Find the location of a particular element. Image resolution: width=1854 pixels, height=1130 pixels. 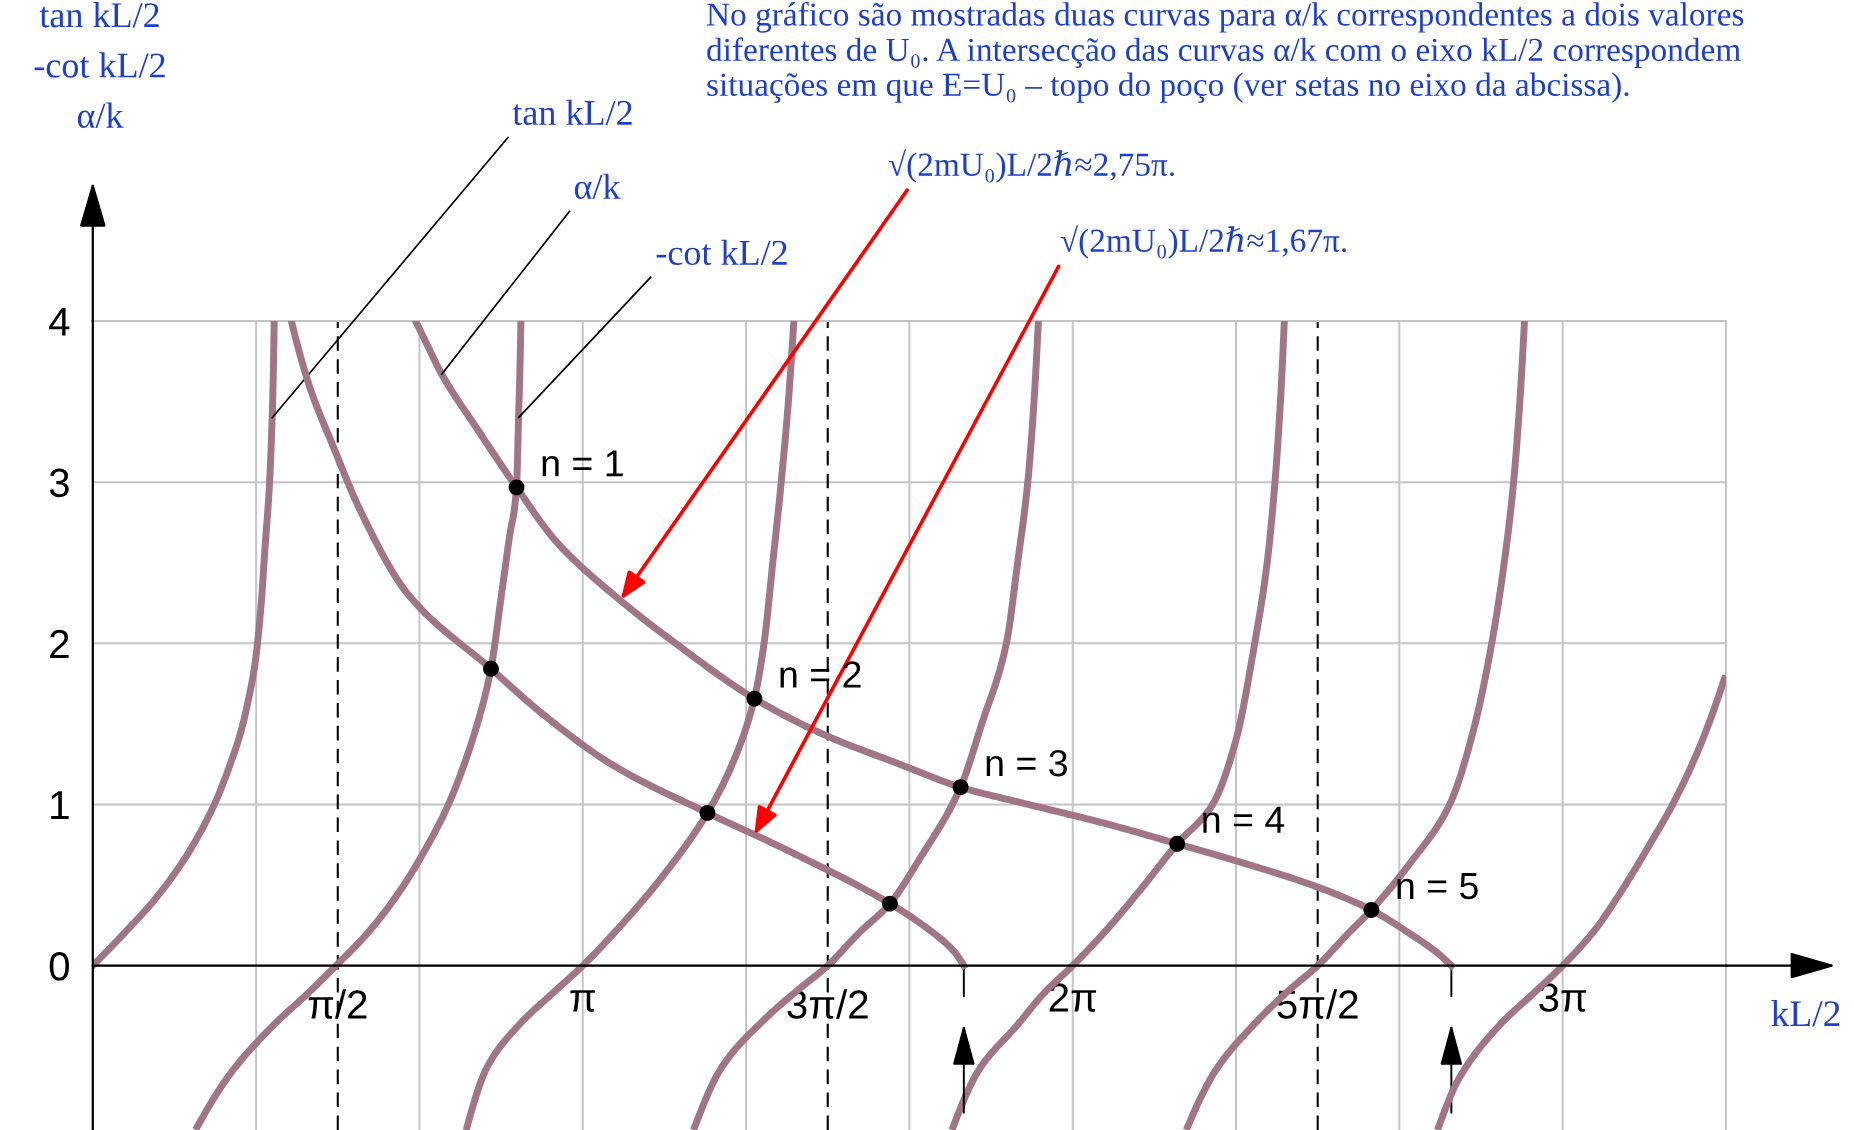

y-tick-label: 4 is located at coordinates (59, 321).